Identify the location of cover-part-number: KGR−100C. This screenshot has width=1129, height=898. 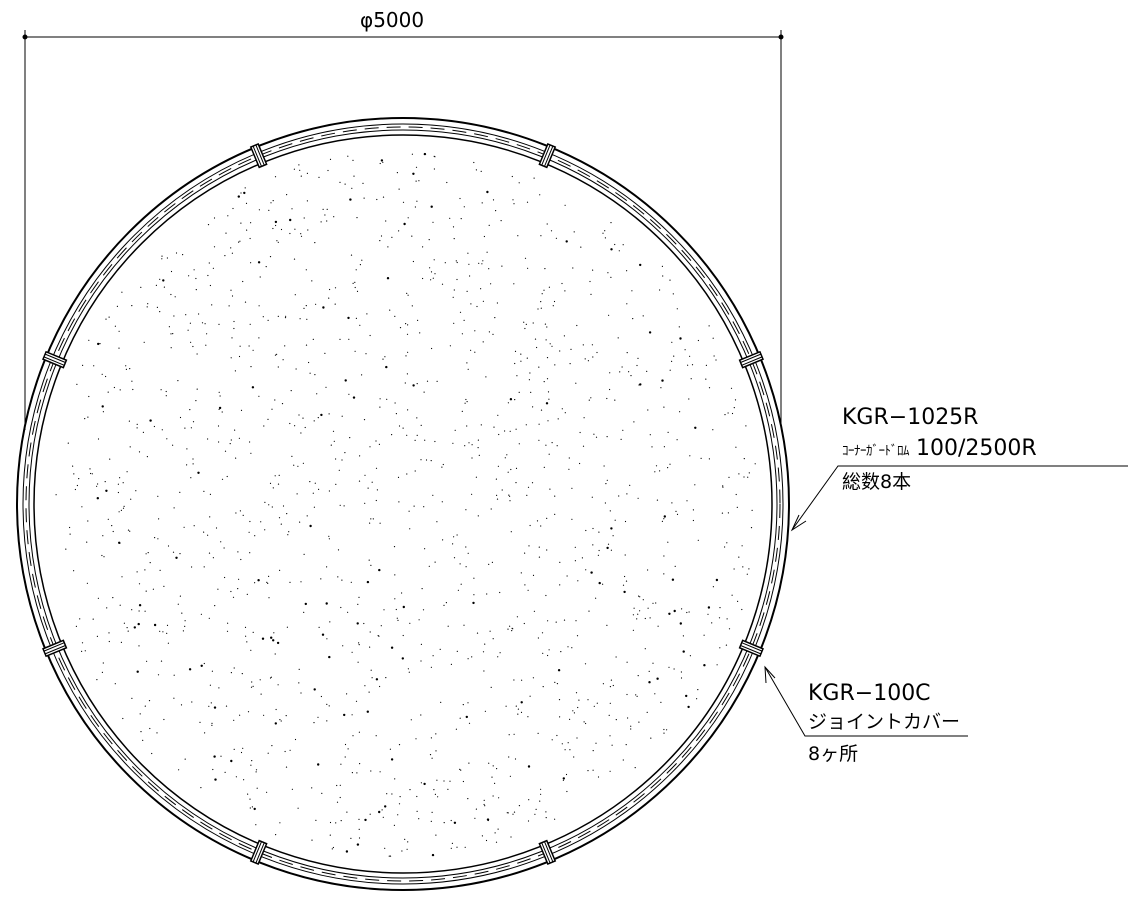
(869, 693).